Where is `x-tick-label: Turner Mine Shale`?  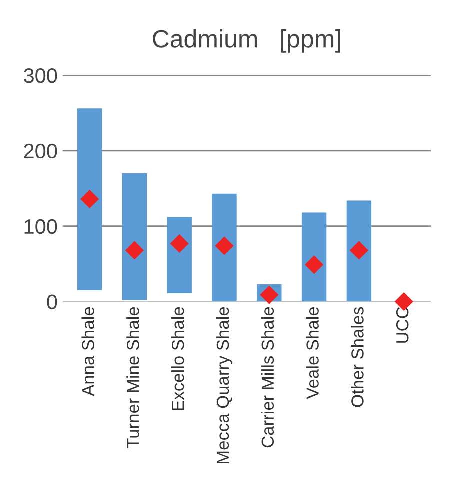
x-tick-label: Turner Mine Shale is located at coordinates (133, 377).